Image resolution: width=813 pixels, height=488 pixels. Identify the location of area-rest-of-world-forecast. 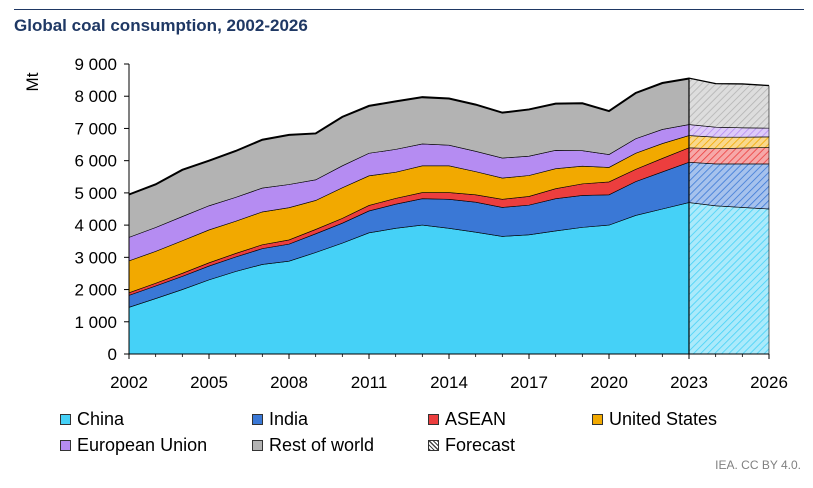
(729, 103).